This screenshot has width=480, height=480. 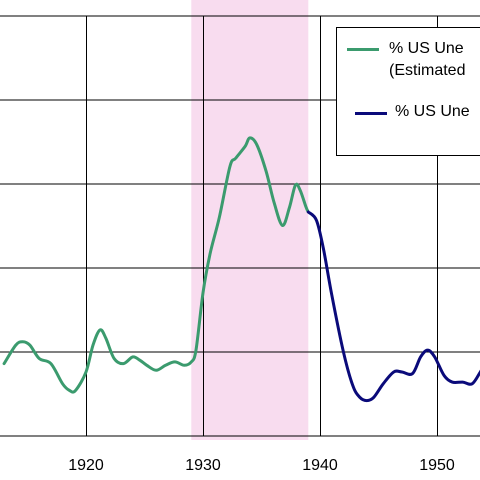 What do you see at coordinates (363, 49) in the screenshot?
I see `legend-line-estimated` at bounding box center [363, 49].